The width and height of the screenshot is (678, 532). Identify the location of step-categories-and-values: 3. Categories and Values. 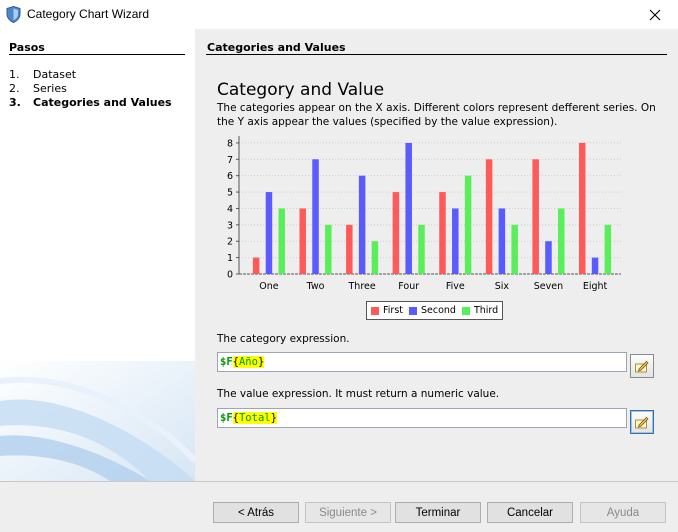
(90, 102).